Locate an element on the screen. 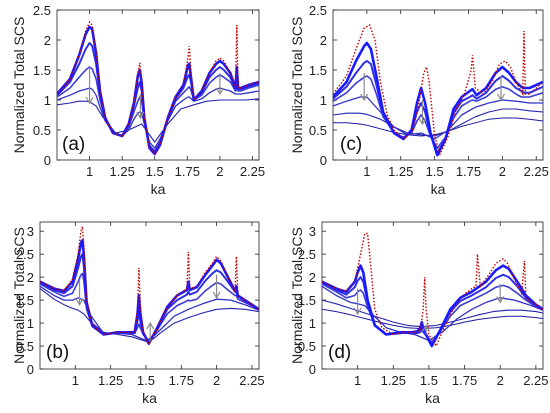 The width and height of the screenshot is (550, 413). panel-label: (c) is located at coordinates (351, 144).